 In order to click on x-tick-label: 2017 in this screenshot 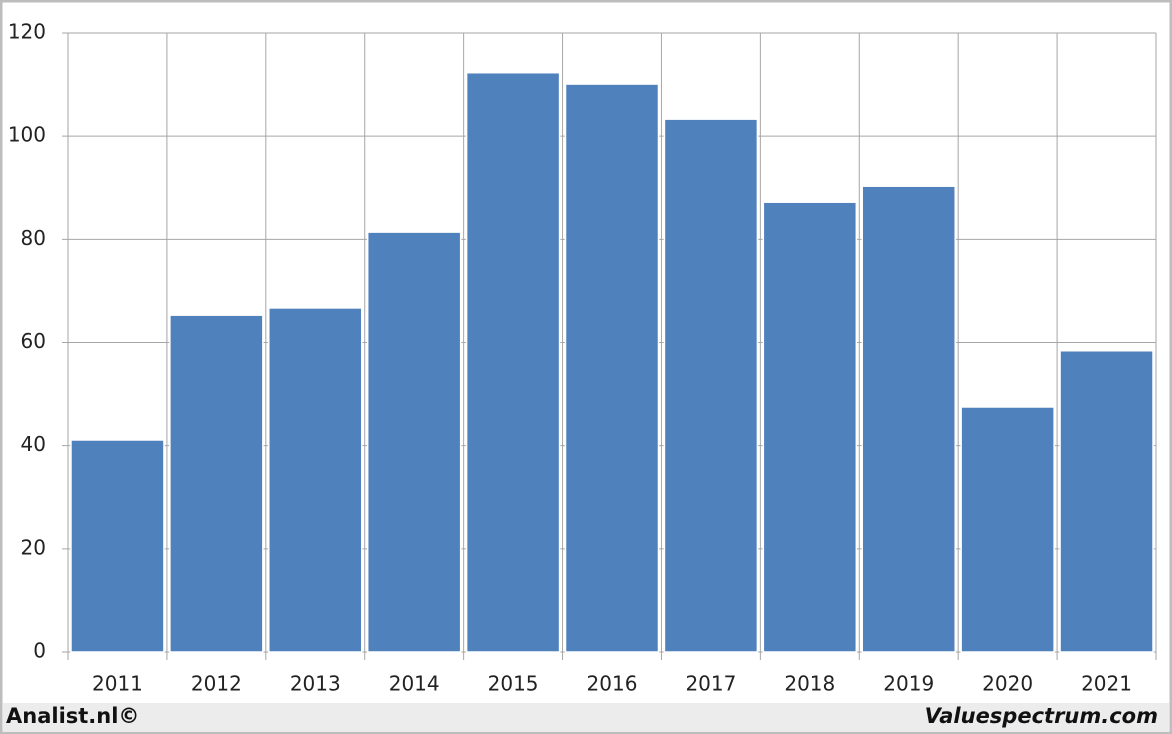, I will do `click(710, 684)`.